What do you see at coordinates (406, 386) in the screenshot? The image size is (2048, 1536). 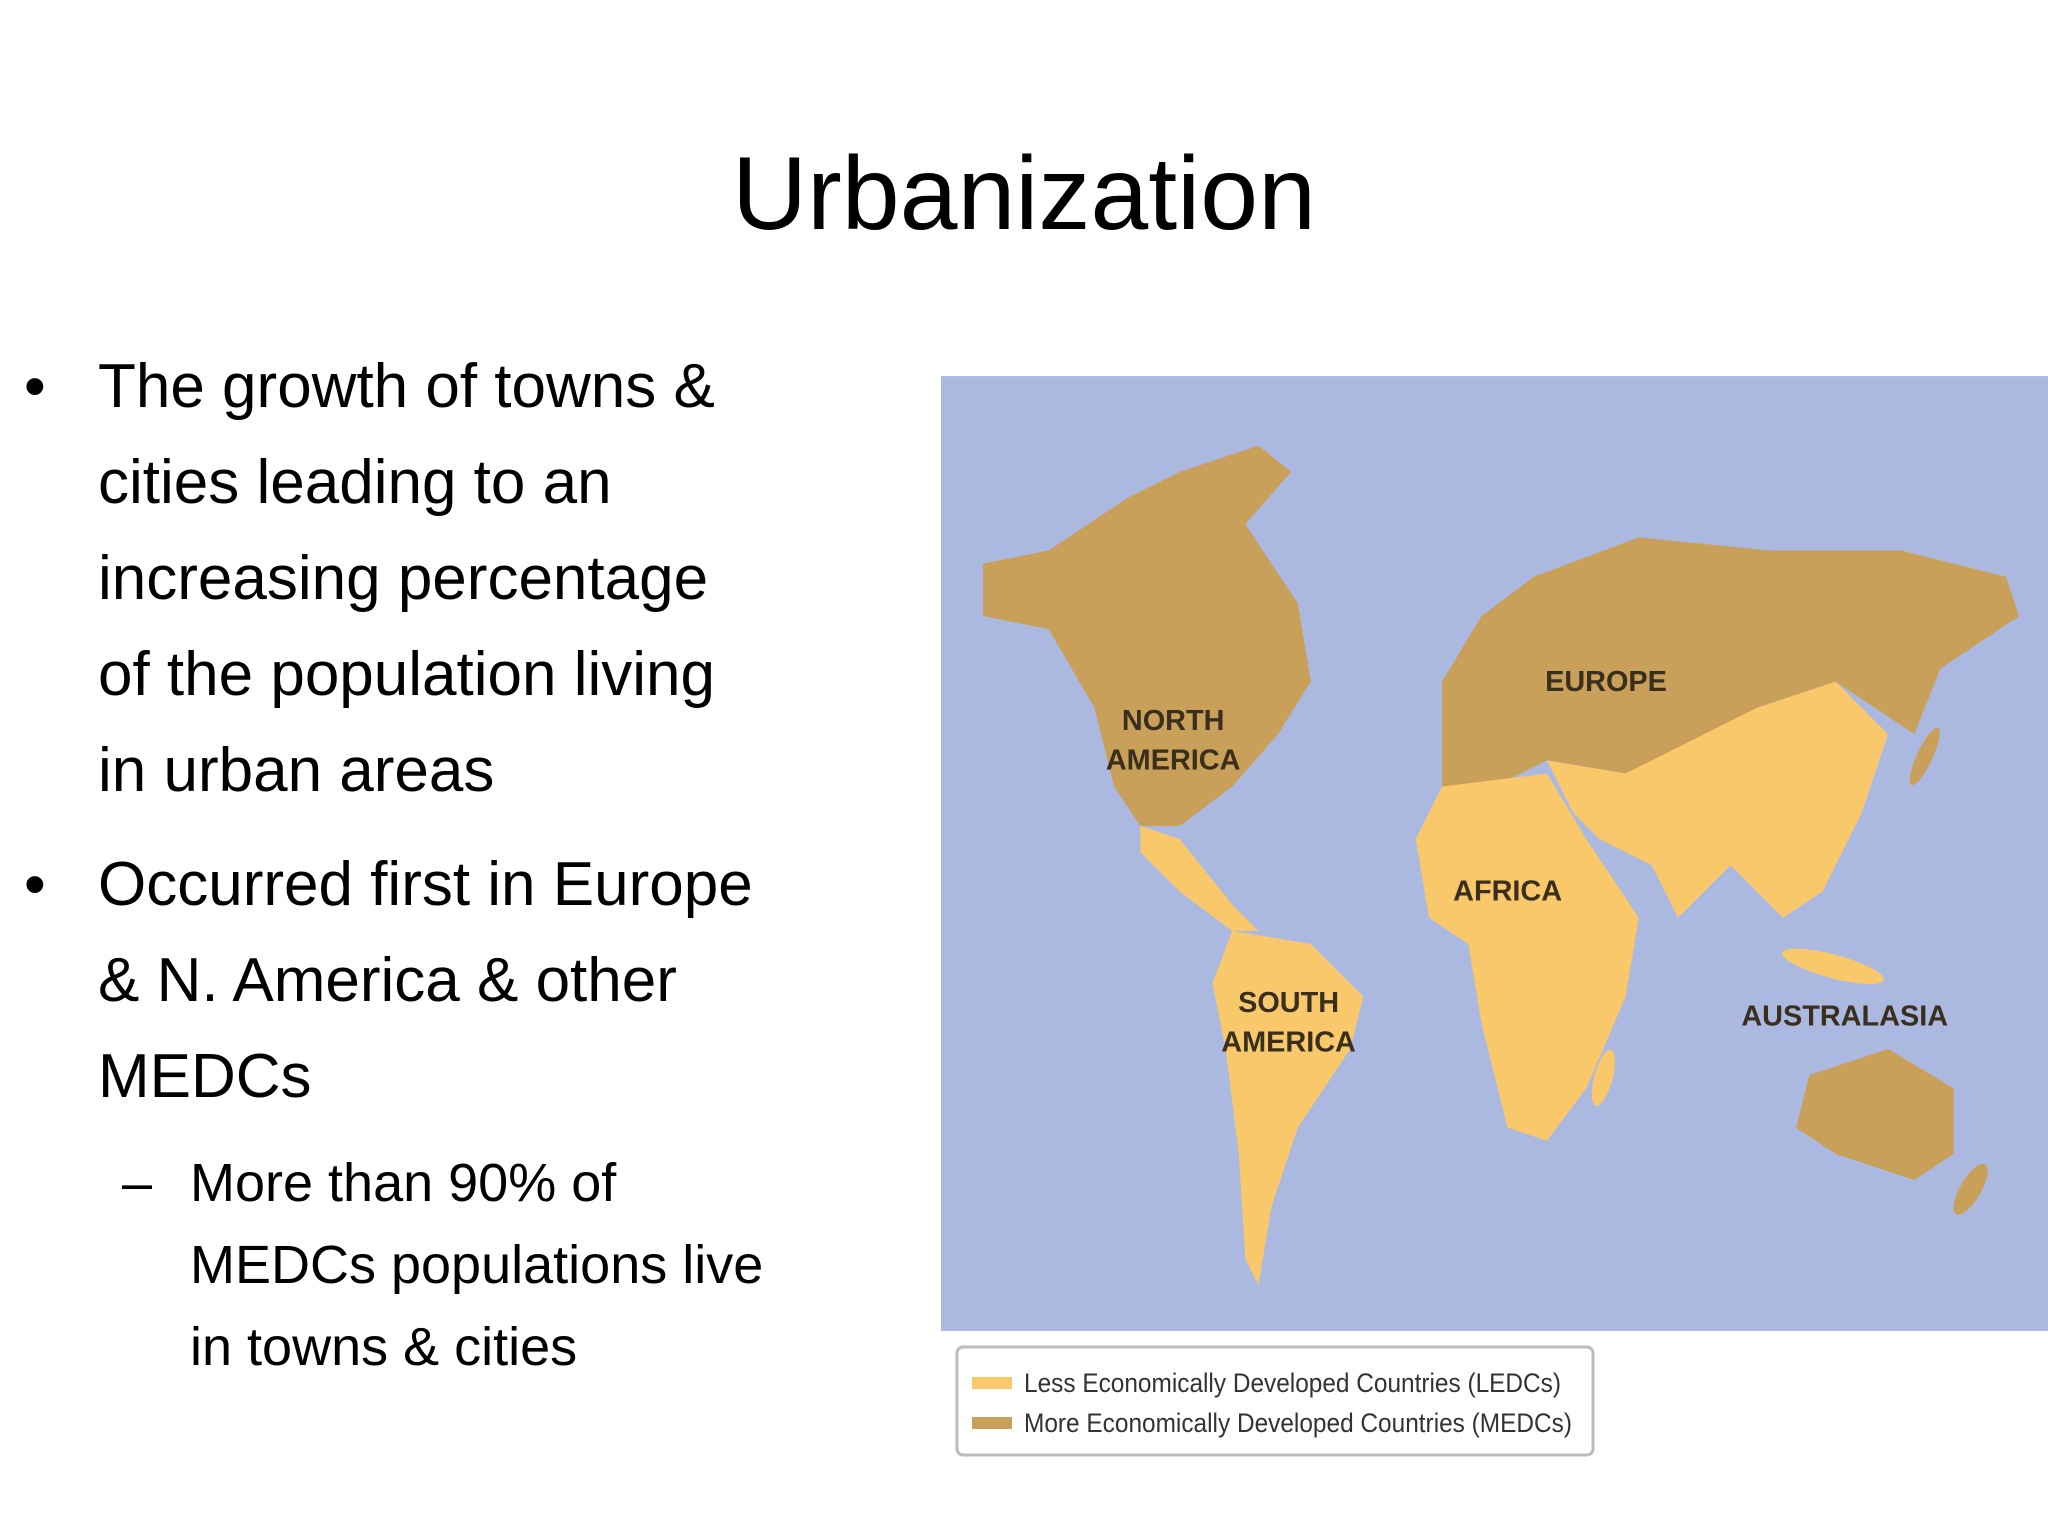 I see `bullet-line: The growth of towns &` at bounding box center [406, 386].